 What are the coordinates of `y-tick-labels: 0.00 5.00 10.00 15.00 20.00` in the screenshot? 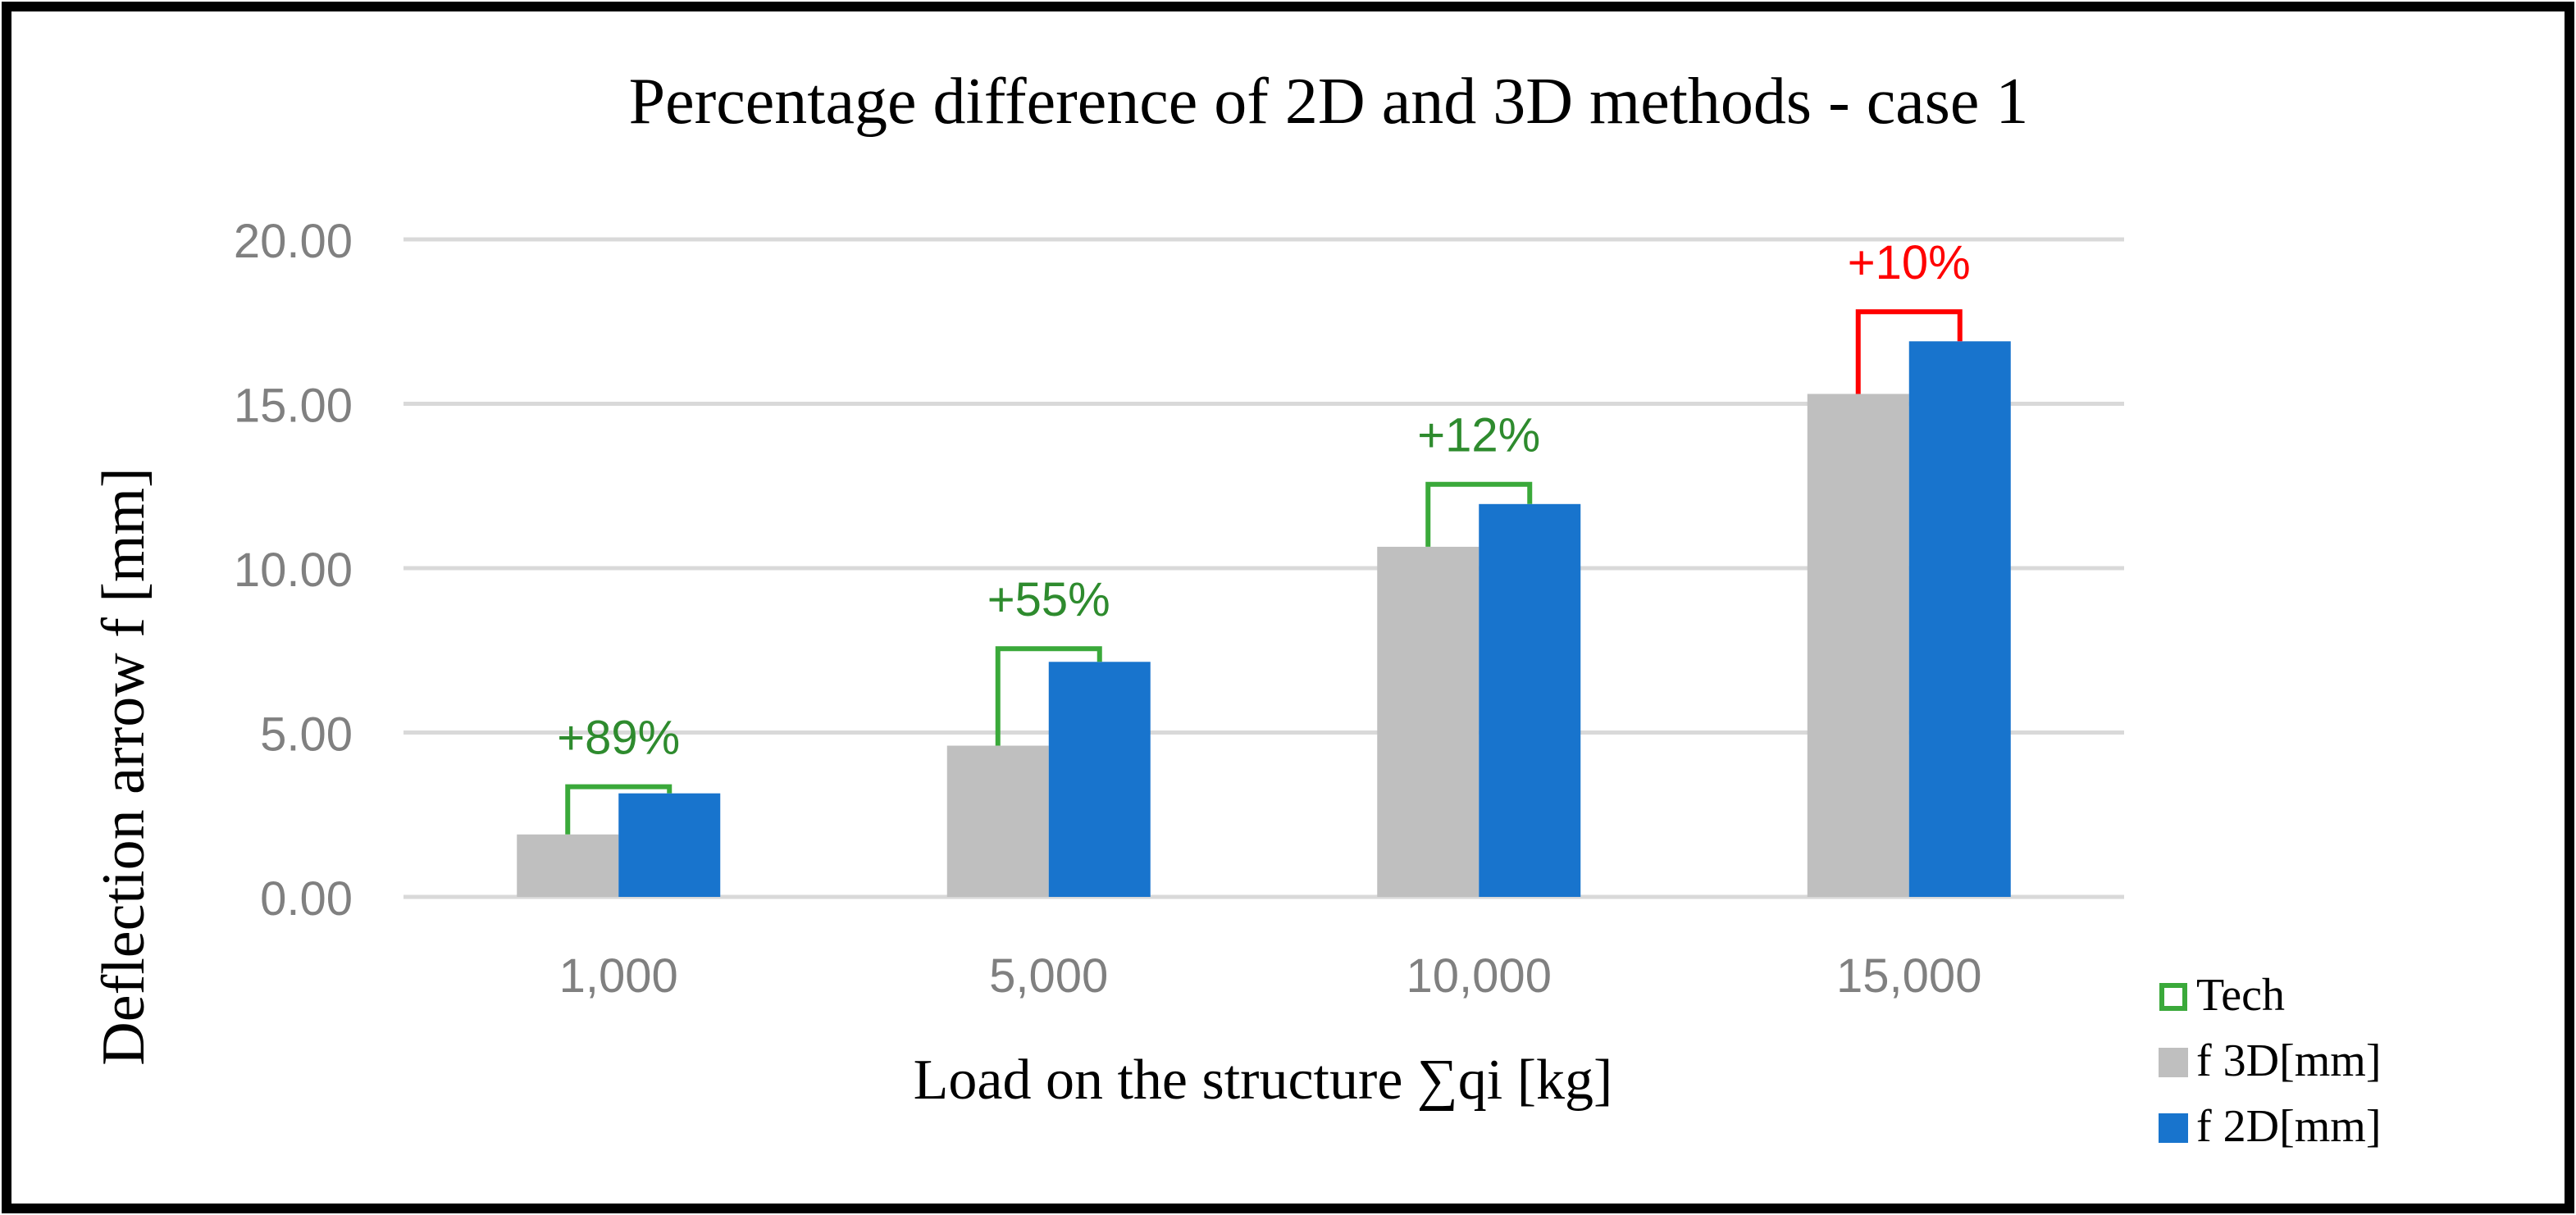 It's located at (293, 570).